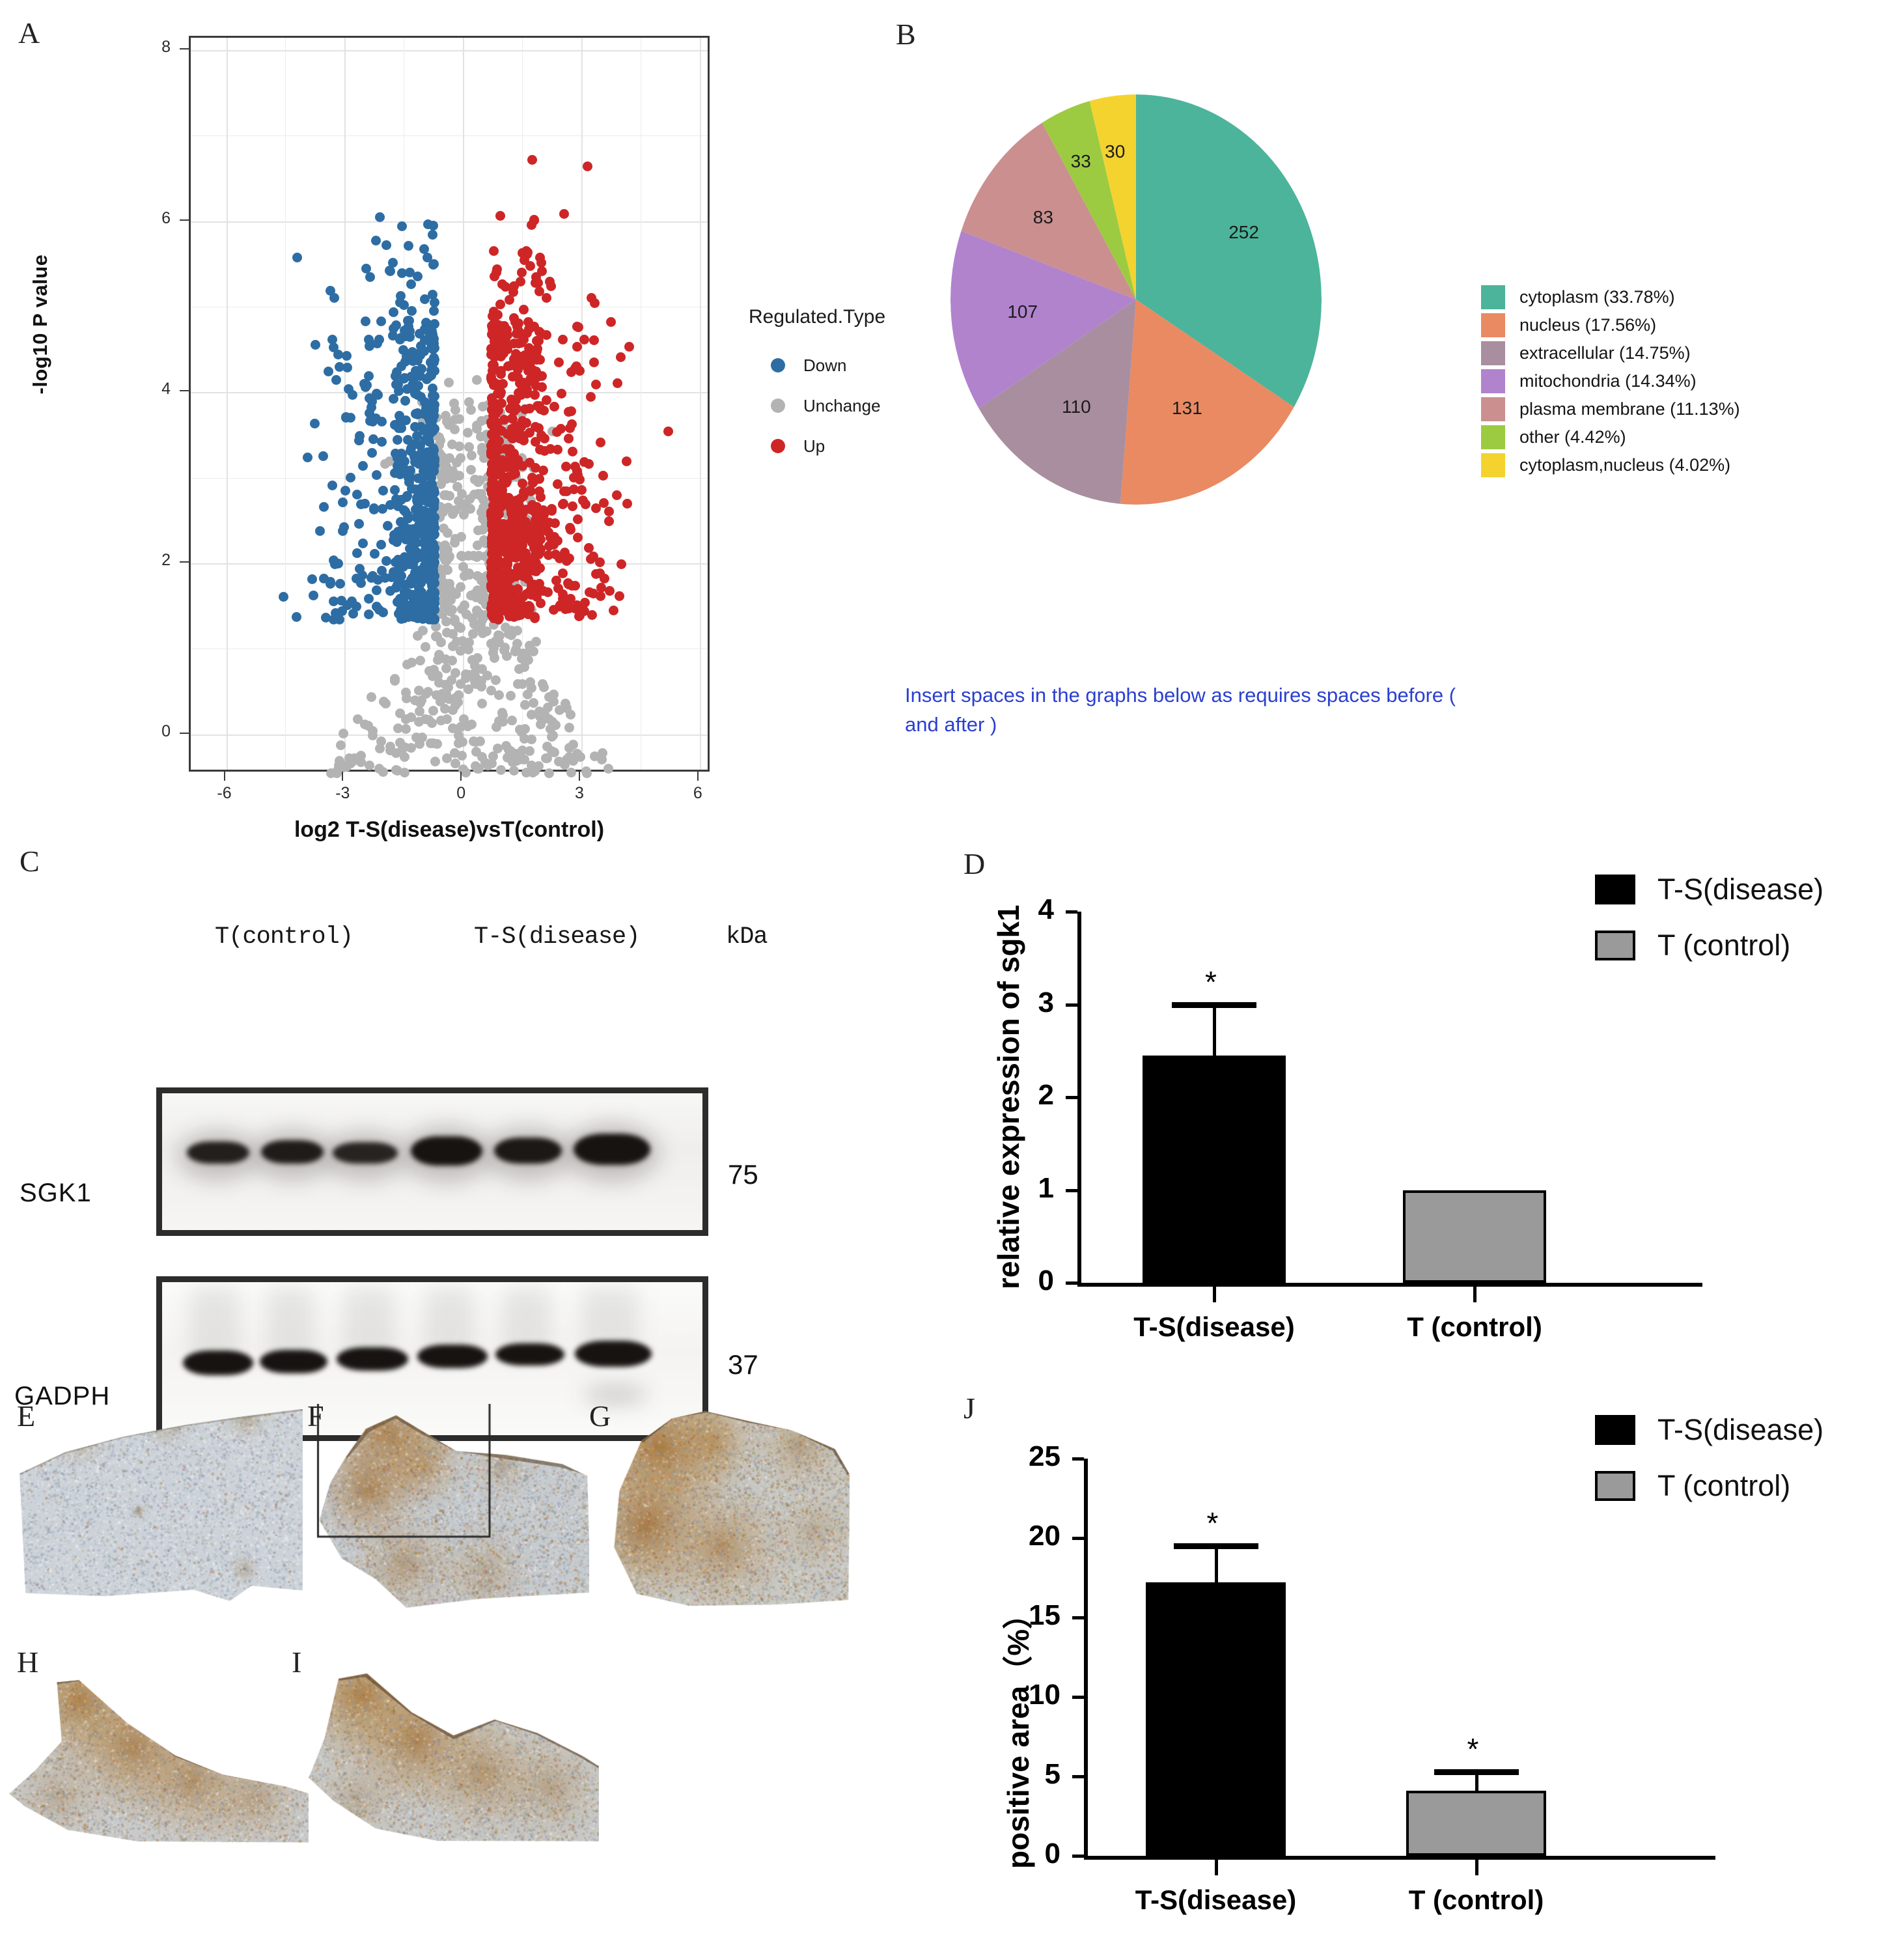  I want to click on panel-label-b: B, so click(906, 35).